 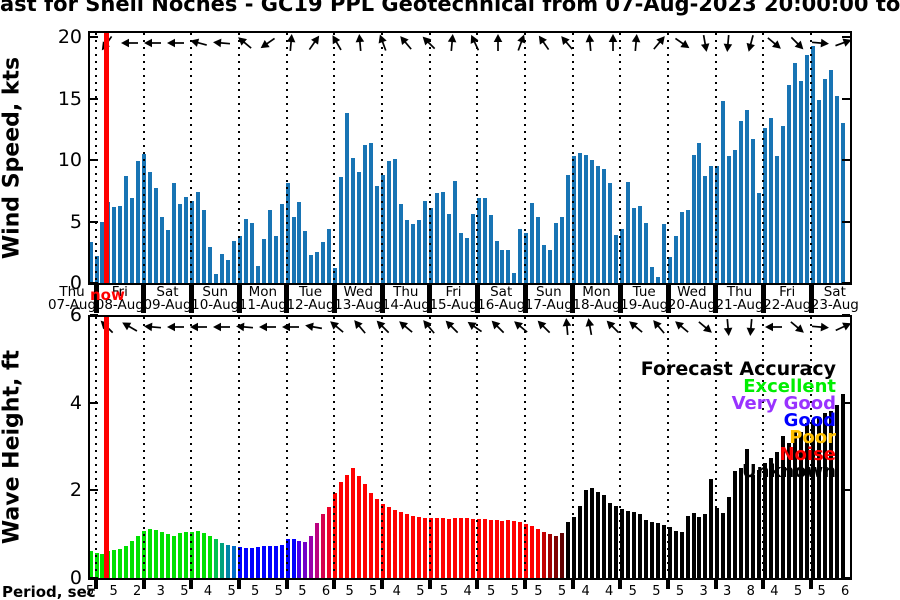 What do you see at coordinates (644, 305) in the screenshot?
I see `day-date-label: 19-Aug` at bounding box center [644, 305].